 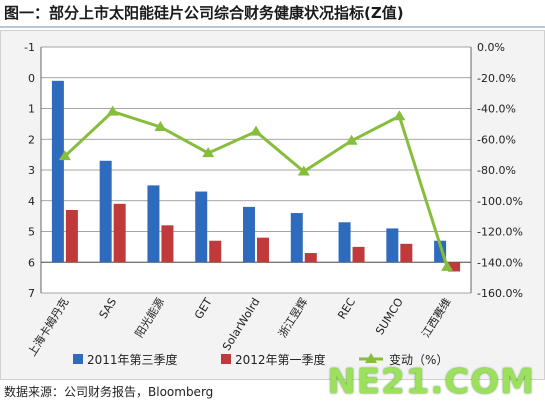 I want to click on y-right-tick-label: -20.0%, so click(x=496, y=78).